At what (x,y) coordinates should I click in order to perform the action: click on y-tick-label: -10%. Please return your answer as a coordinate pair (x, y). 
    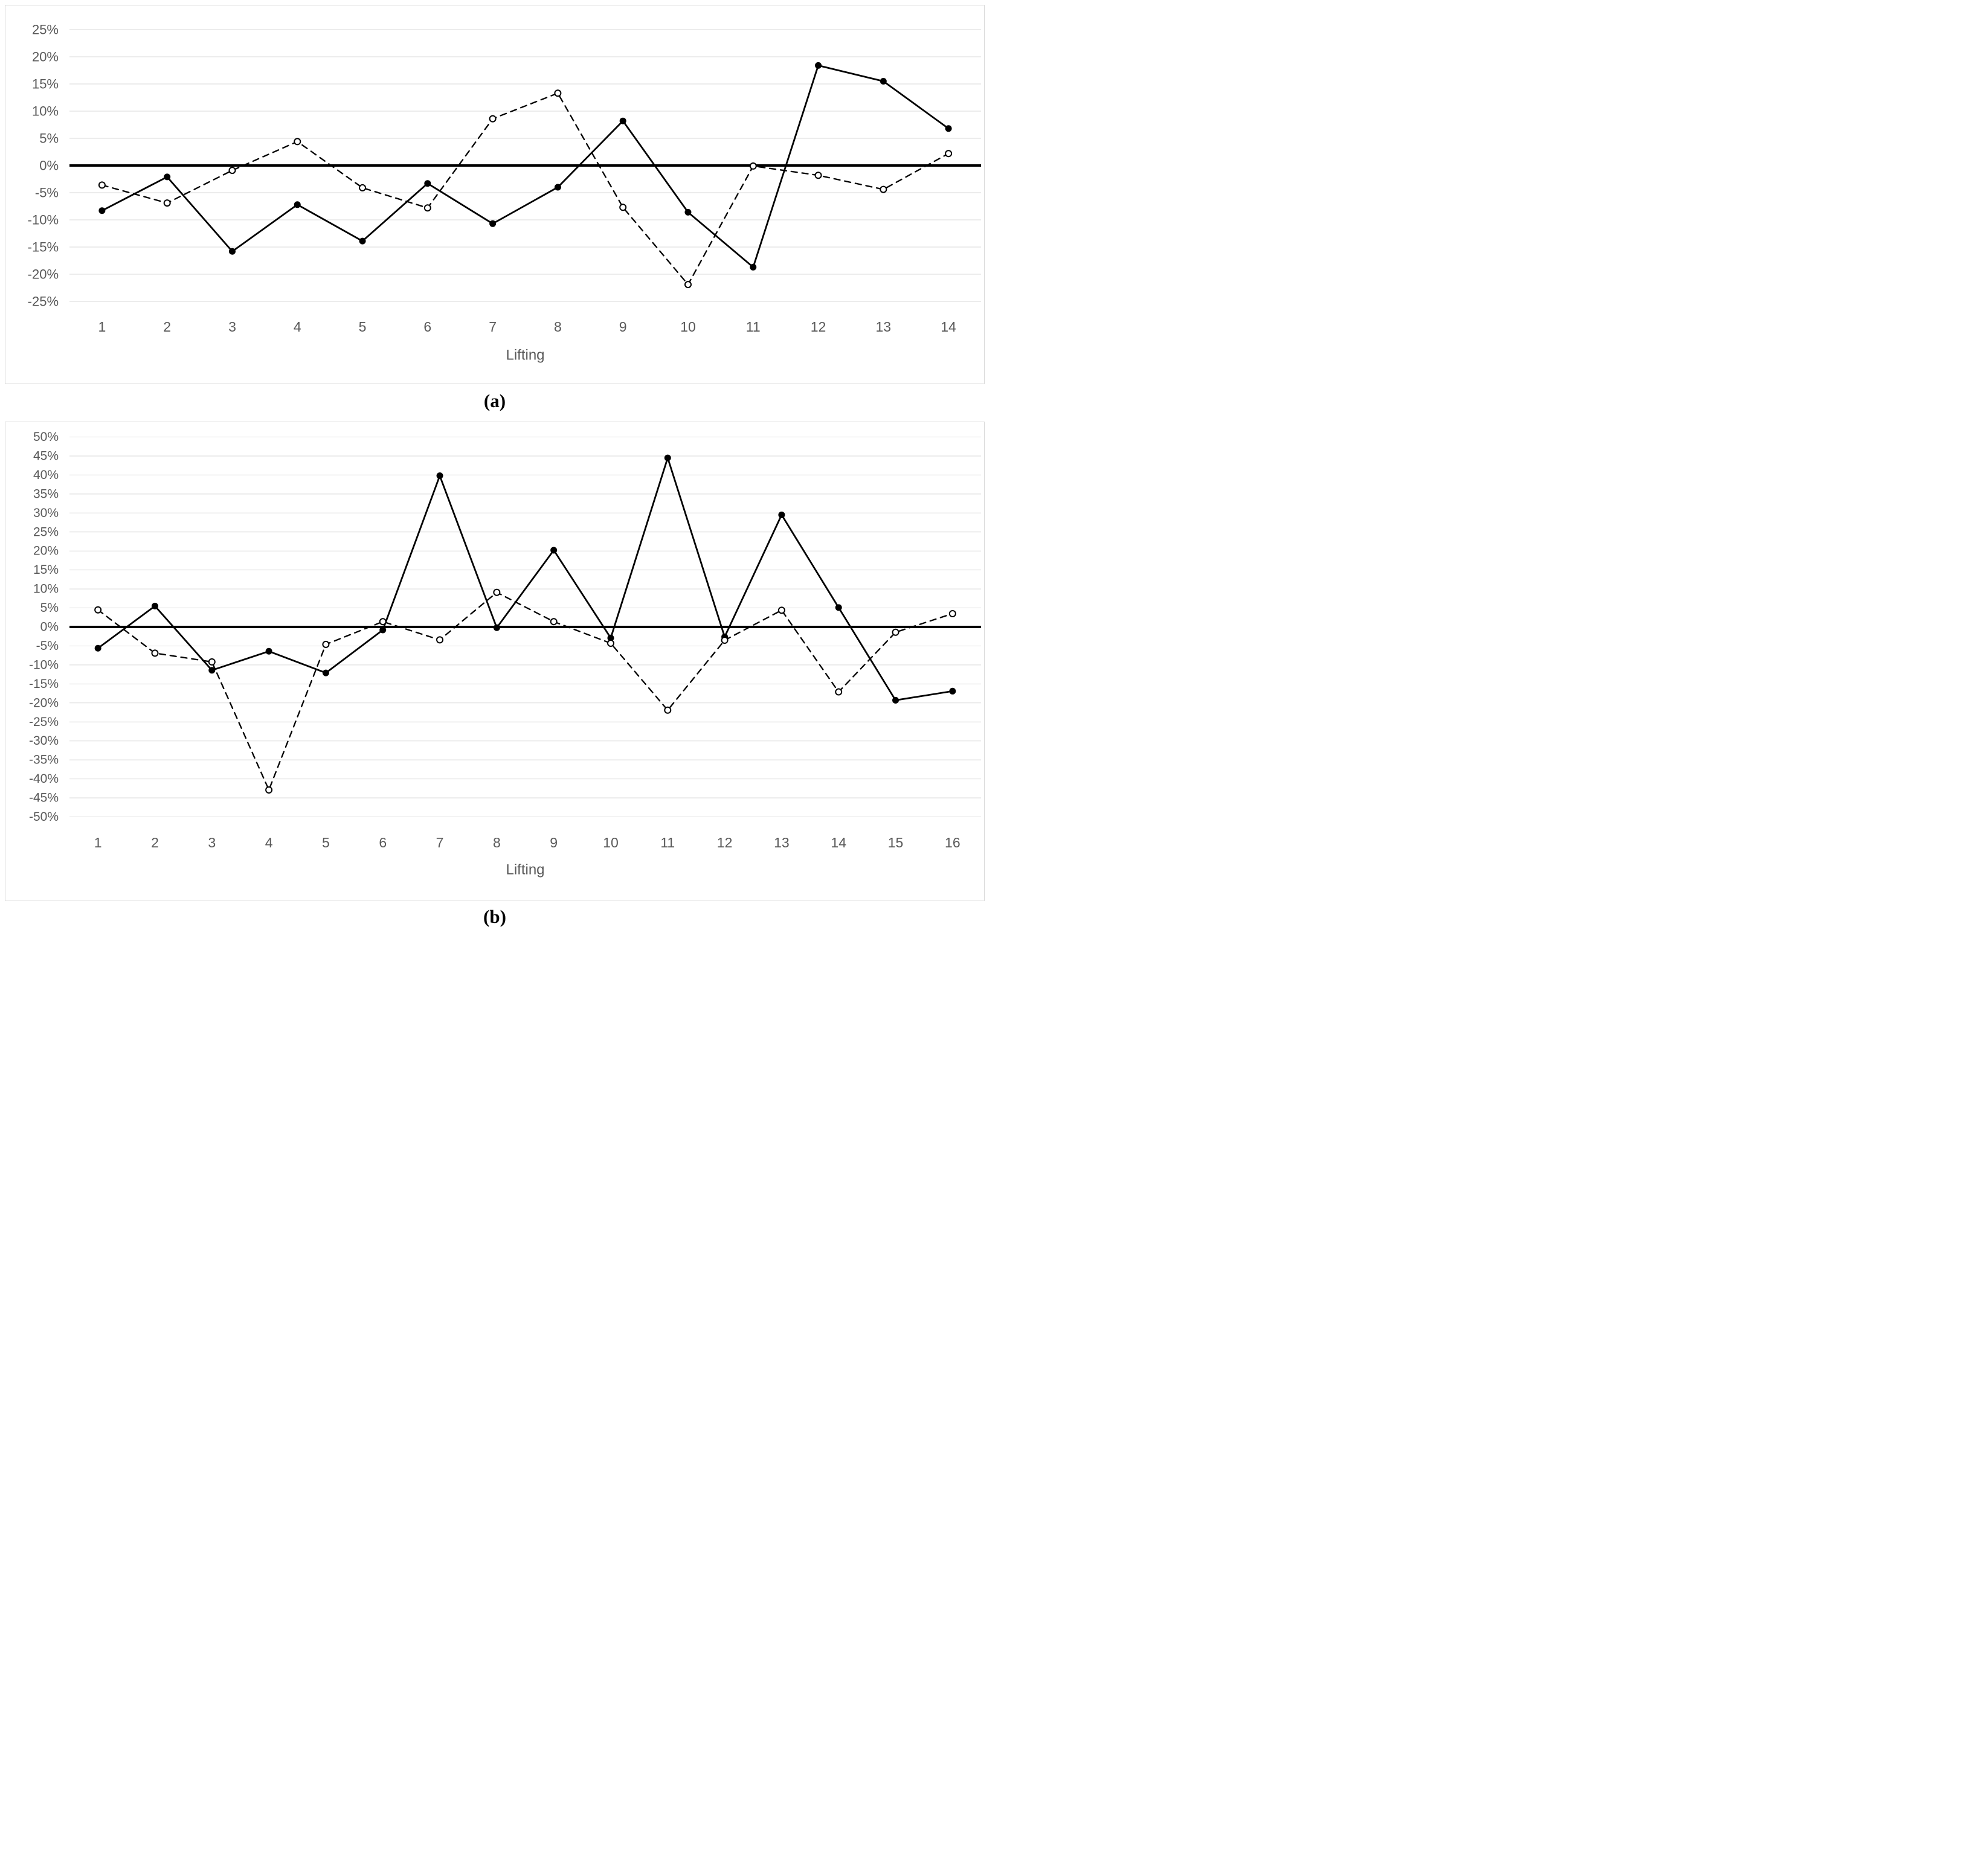
    Looking at the image, I should click on (43, 221).